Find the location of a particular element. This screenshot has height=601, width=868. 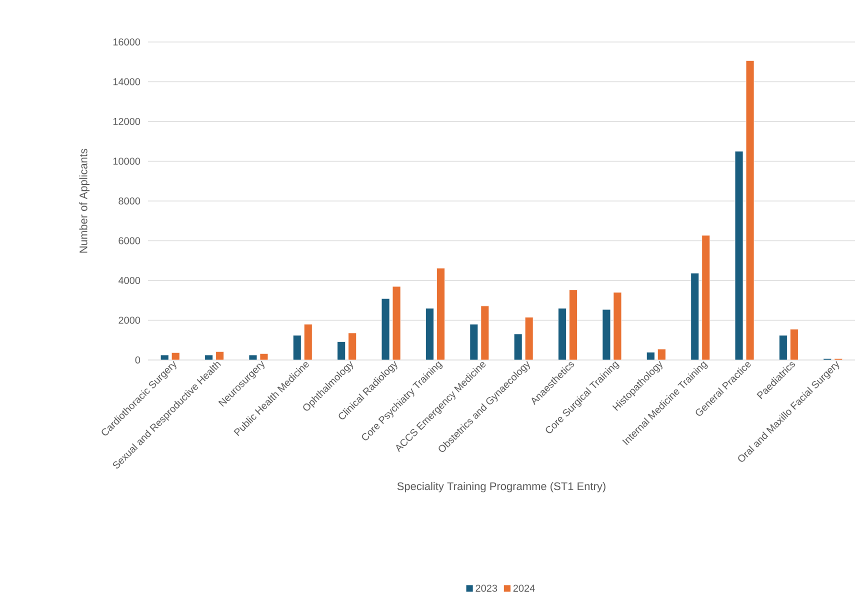

y-tick-label: 6000 is located at coordinates (129, 240).